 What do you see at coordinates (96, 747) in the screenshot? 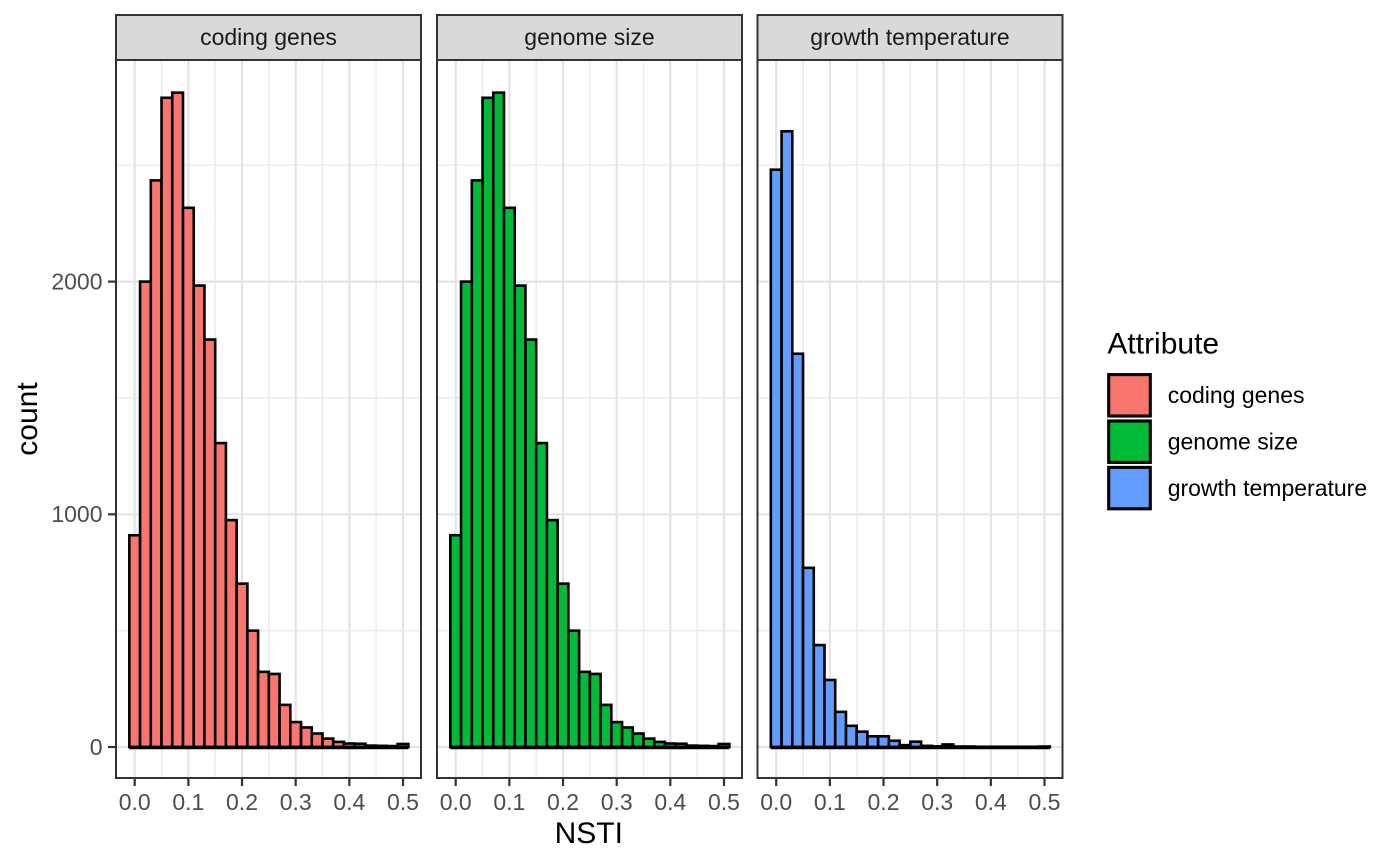
I see `svg-text: 0` at bounding box center [96, 747].